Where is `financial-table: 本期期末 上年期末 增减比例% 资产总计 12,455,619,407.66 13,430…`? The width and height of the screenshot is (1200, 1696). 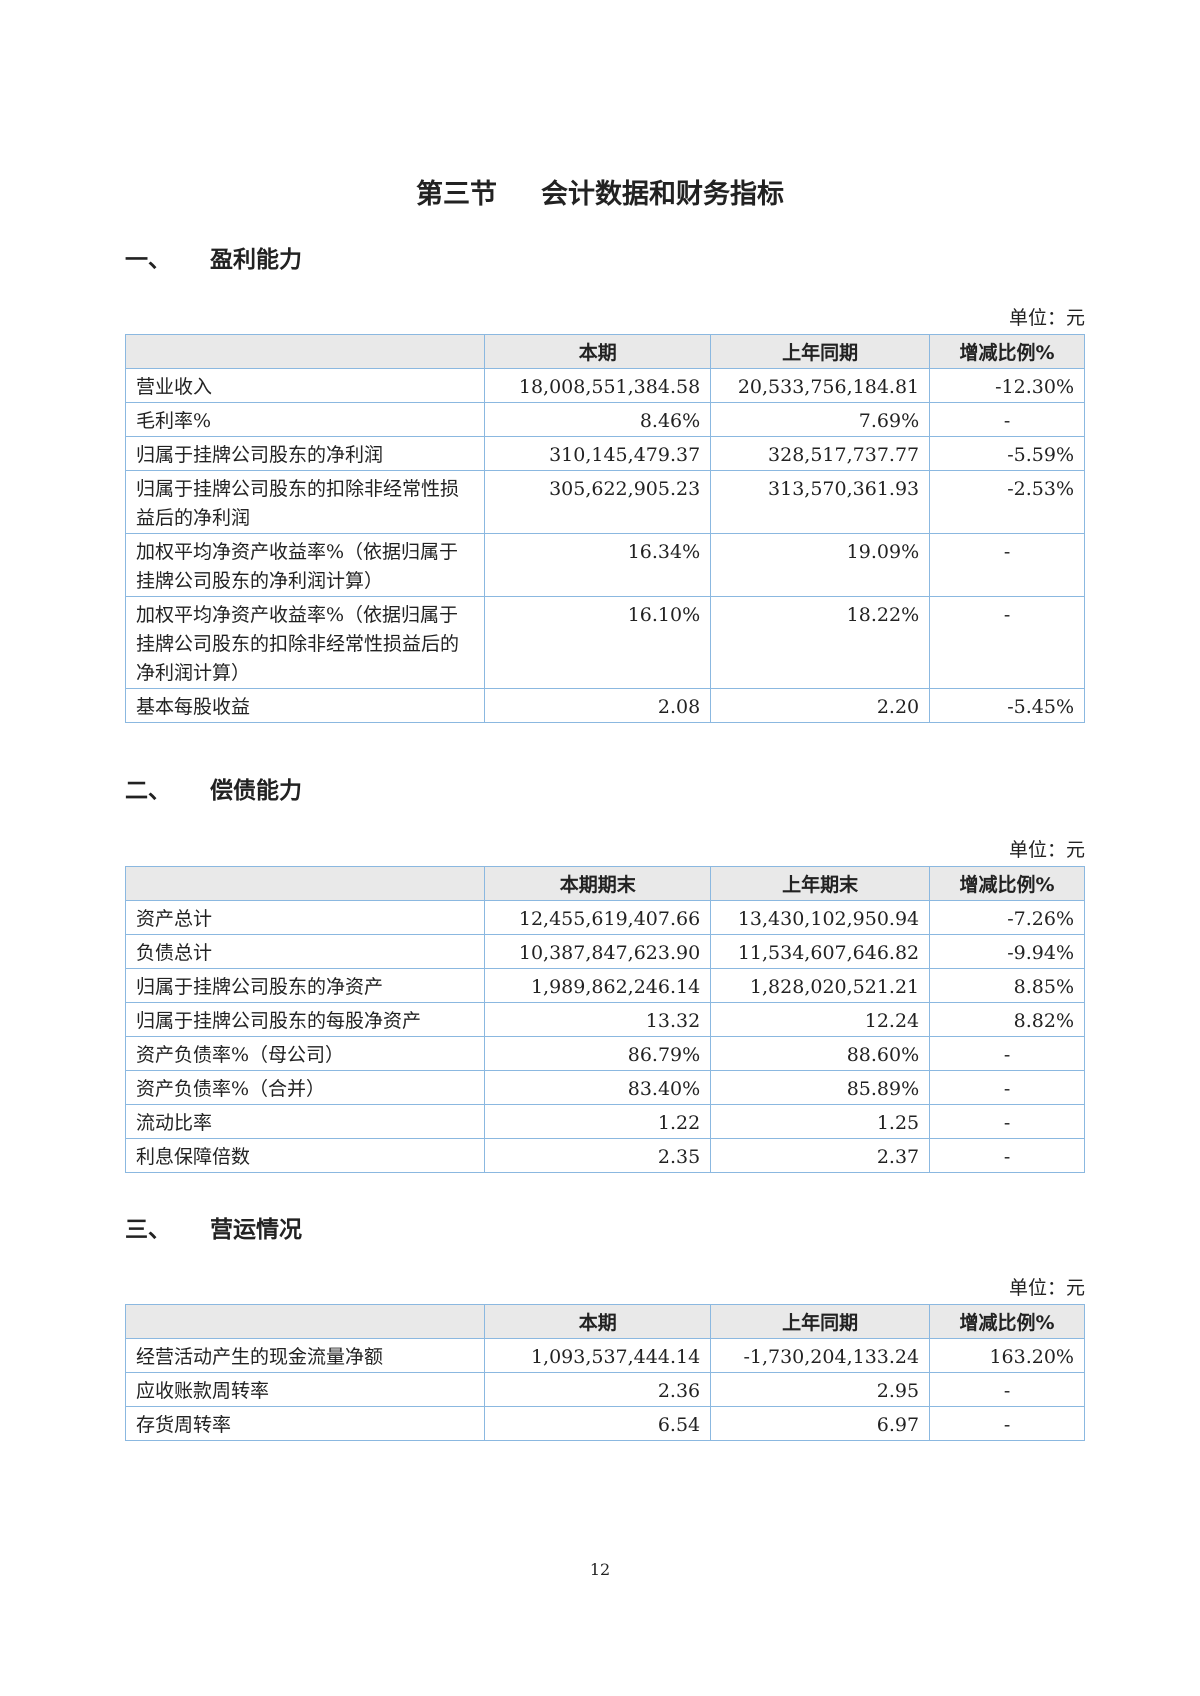 financial-table: 本期期末 上年期末 增减比例% 资产总计 12,455,619,407.66 13,430… is located at coordinates (604, 1019).